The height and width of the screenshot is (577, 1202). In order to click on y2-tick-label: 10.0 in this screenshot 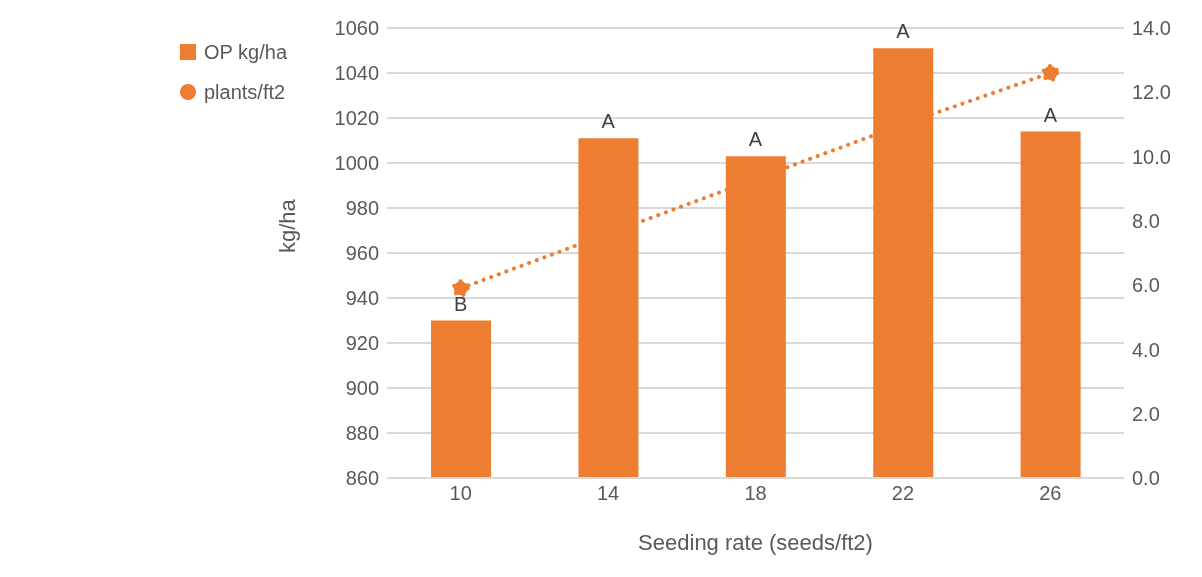, I will do `click(1151, 156)`.